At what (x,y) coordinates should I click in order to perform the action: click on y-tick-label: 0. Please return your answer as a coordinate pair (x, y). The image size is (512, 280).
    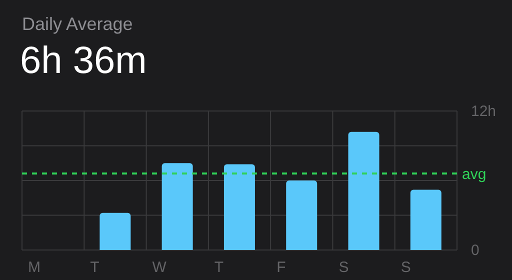
    Looking at the image, I should click on (475, 250).